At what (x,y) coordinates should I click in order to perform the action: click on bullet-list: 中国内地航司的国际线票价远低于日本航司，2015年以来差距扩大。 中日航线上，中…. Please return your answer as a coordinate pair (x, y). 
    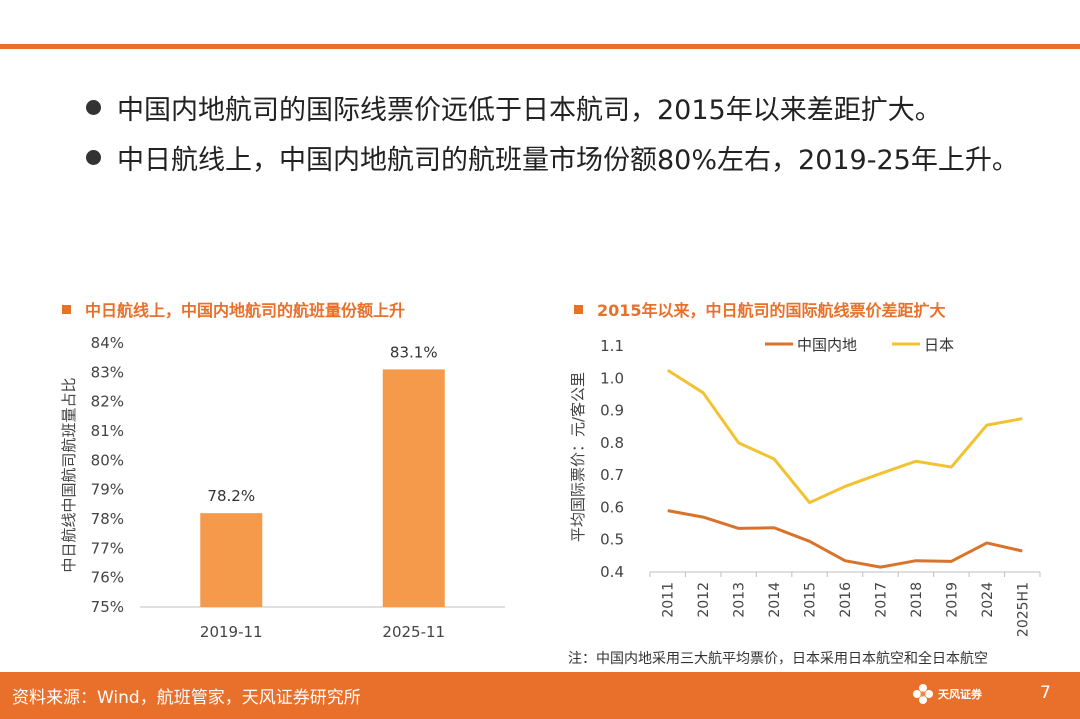
    Looking at the image, I should click on (576, 132).